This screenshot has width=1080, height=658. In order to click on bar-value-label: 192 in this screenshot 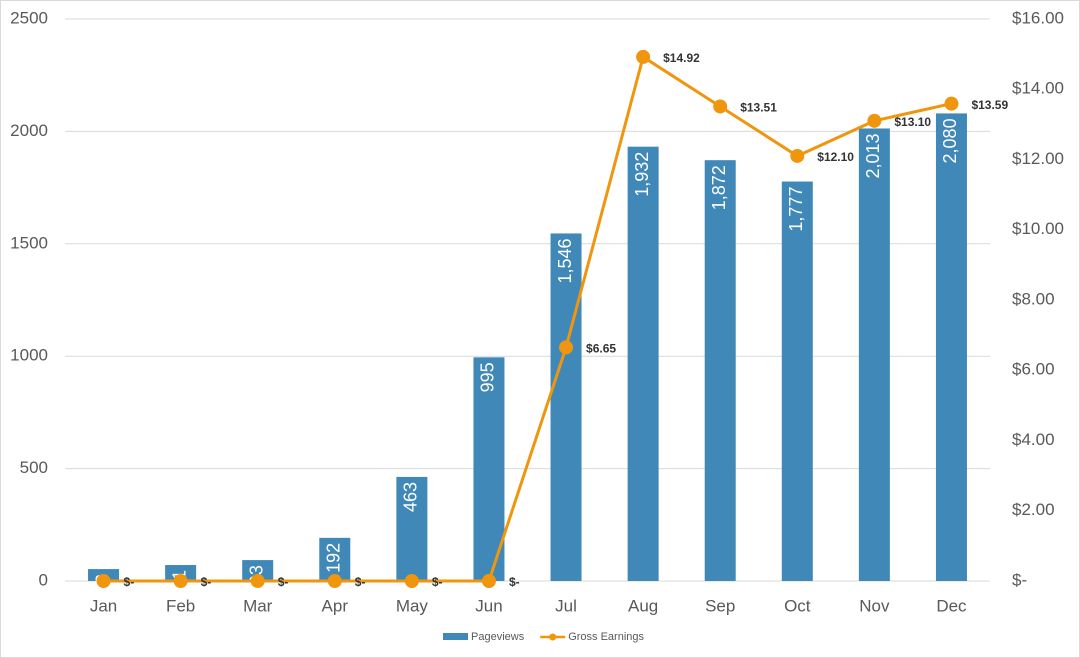, I will do `click(334, 558)`.